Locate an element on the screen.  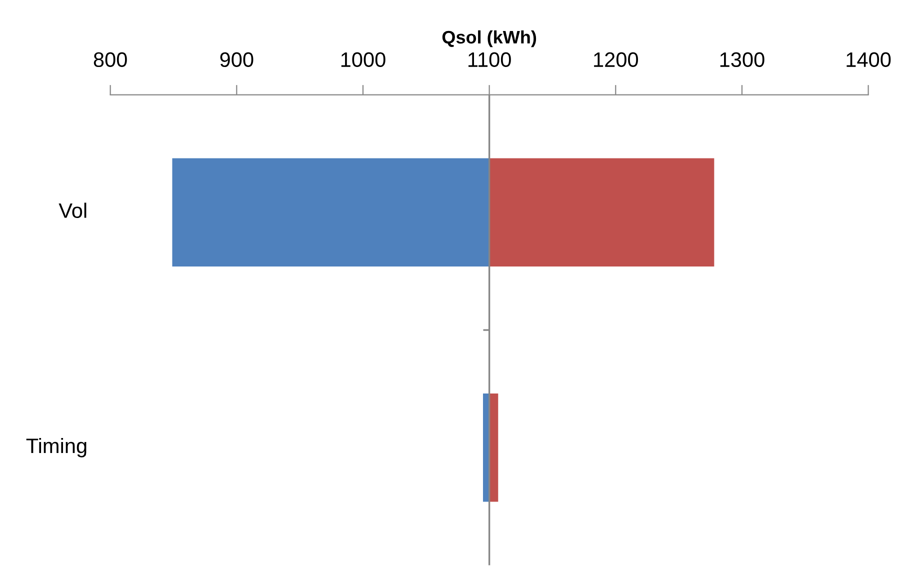
x-tick-label: 1000 is located at coordinates (363, 60).